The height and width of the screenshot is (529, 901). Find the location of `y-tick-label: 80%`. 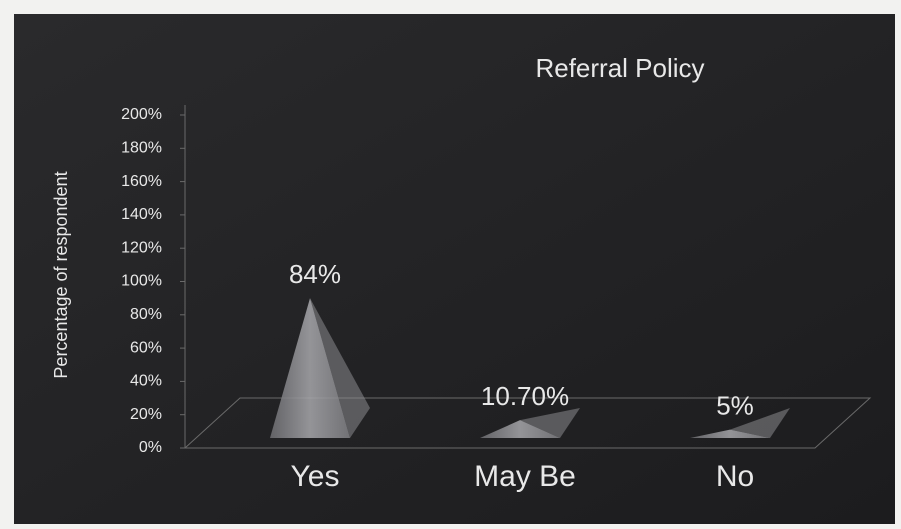

y-tick-label: 80% is located at coordinates (146, 314).